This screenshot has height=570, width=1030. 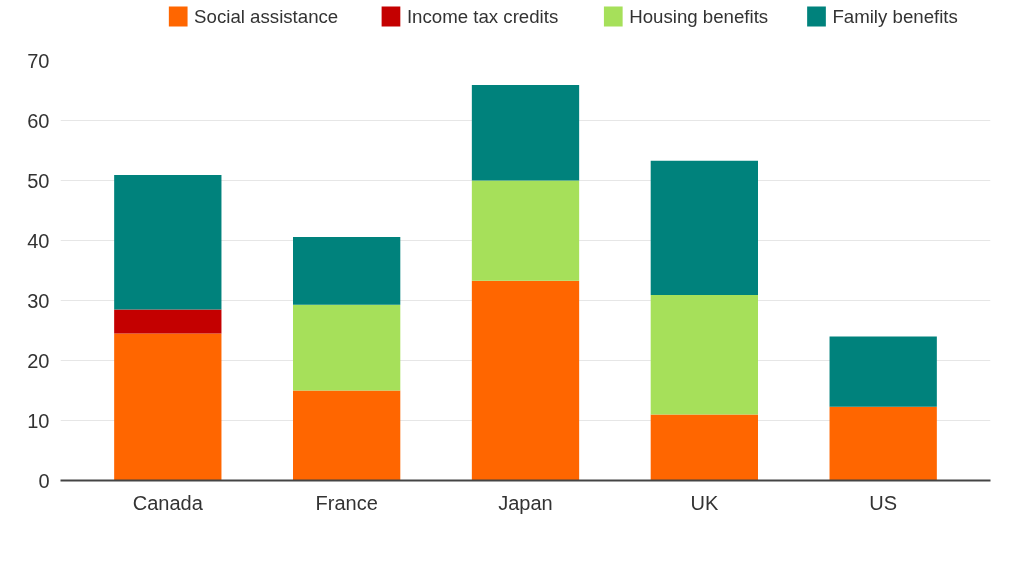 What do you see at coordinates (266, 16) in the screenshot?
I see `legend-label: Social assistance` at bounding box center [266, 16].